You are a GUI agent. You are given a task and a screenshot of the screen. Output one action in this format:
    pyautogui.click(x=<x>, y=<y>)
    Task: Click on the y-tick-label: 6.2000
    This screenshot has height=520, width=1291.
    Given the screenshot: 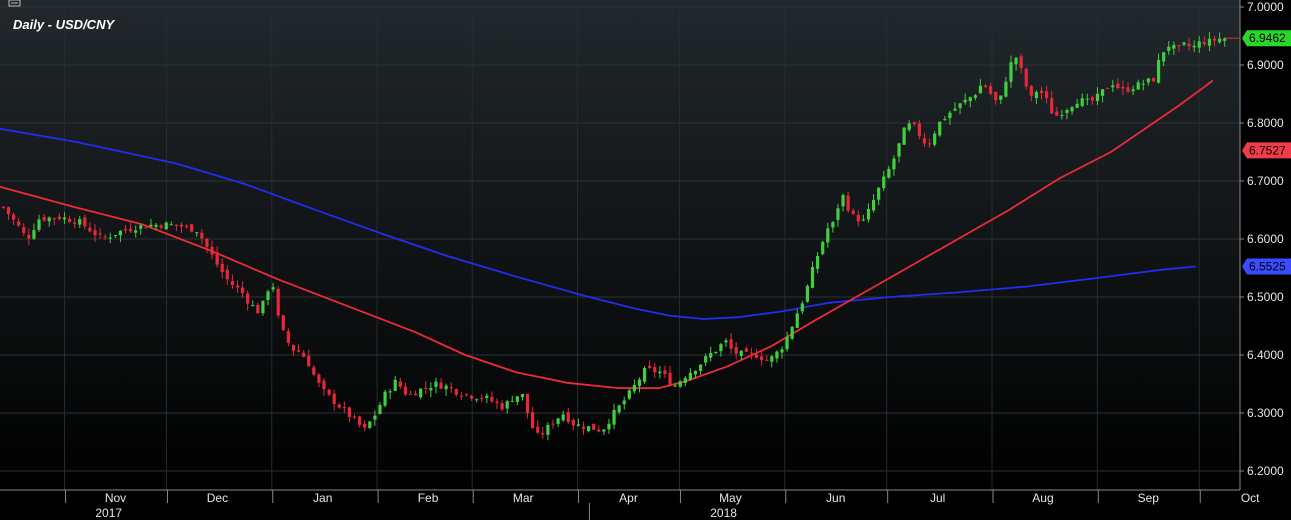 What is the action you would take?
    pyautogui.click(x=1265, y=471)
    